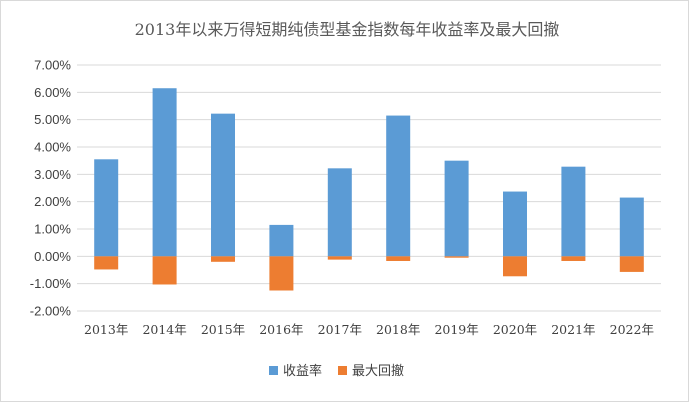  I want to click on y-tick-label: -1.00%, so click(51, 283).